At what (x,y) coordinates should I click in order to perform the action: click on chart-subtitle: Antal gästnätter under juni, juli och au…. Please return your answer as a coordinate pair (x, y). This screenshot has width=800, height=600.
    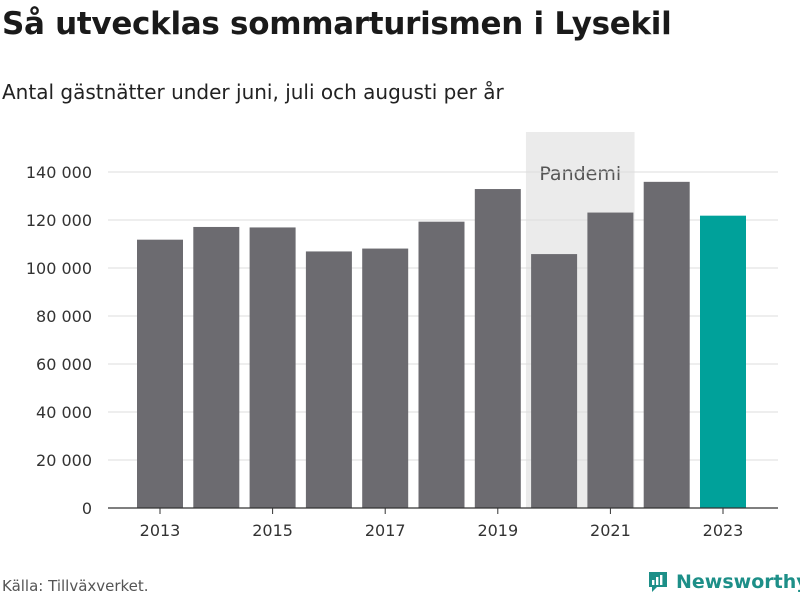
    Looking at the image, I should click on (253, 92).